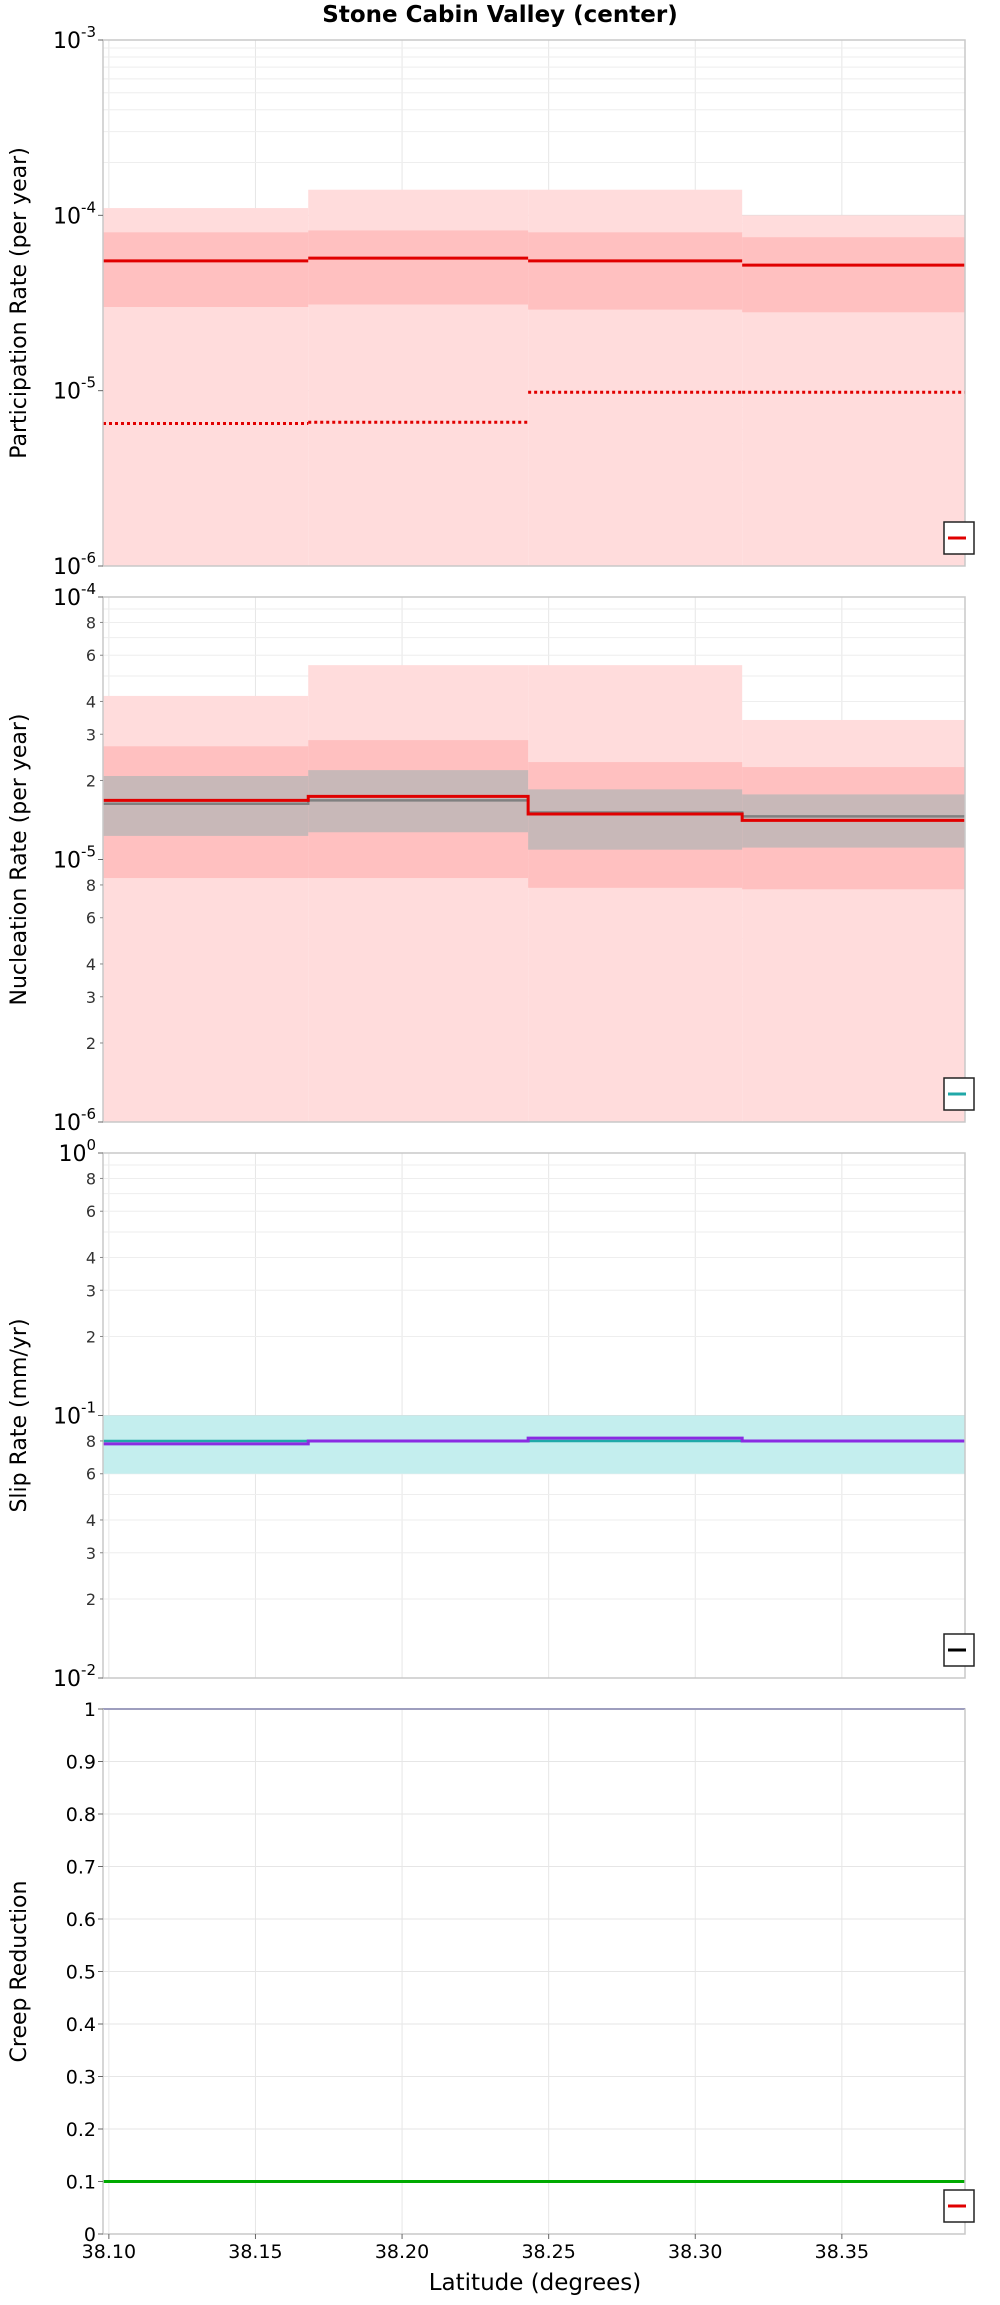 Image resolution: width=1000 pixels, height=2305 pixels. I want to click on y-axis-label: Nucleation Rate (per year), so click(19, 860).